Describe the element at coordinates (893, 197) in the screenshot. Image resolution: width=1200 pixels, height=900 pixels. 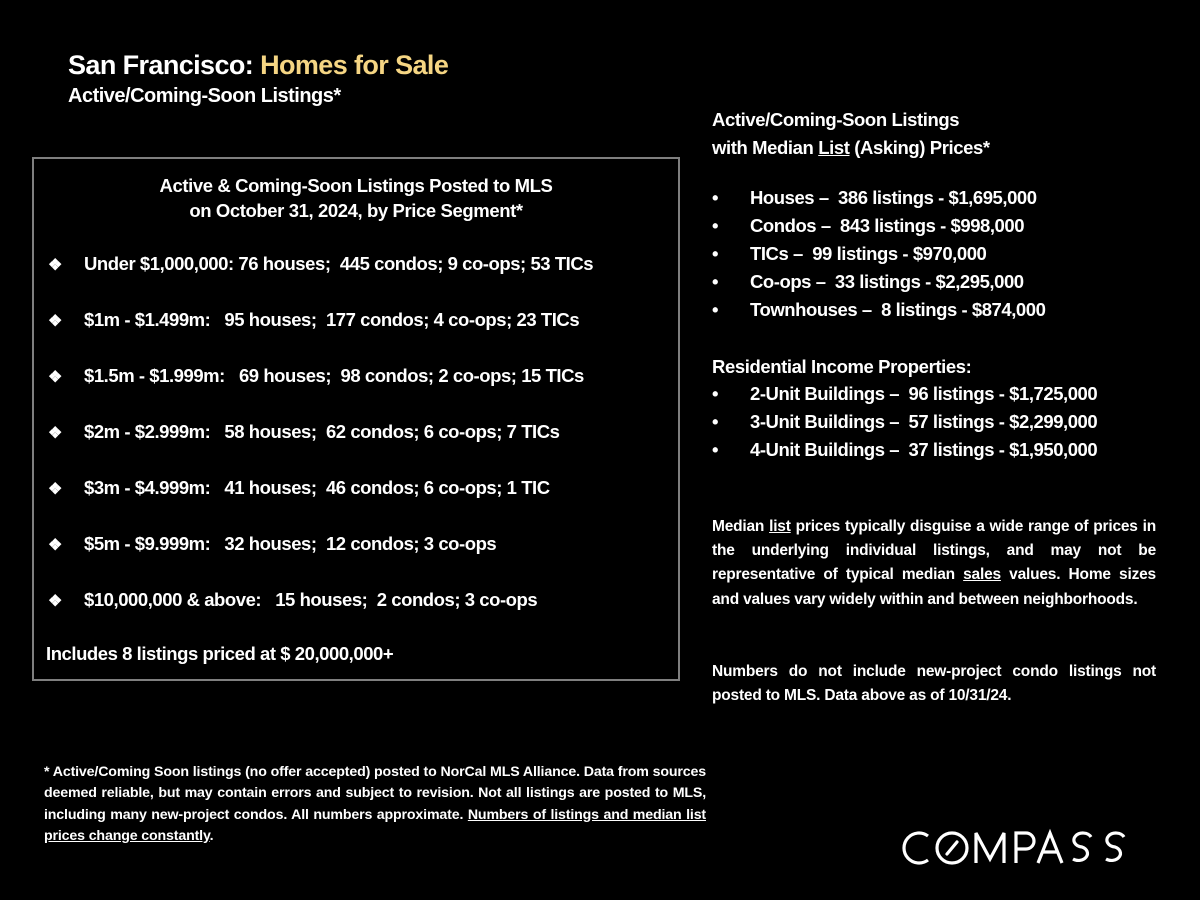
I see `listing-text: Houses – 386 listings - $1,695,000` at that location.